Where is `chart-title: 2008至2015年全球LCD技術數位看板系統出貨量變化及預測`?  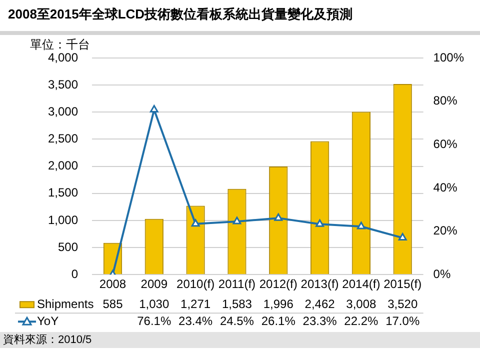
chart-title: 2008至2015年全球LCD技術數位看板系統出貨量變化及預測 is located at coordinates (180, 14).